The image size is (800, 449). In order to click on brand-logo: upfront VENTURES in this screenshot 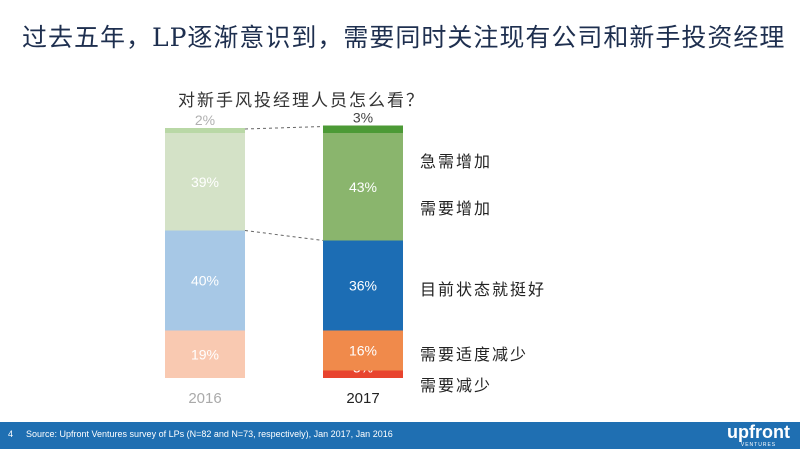, I will do `click(758, 435)`.